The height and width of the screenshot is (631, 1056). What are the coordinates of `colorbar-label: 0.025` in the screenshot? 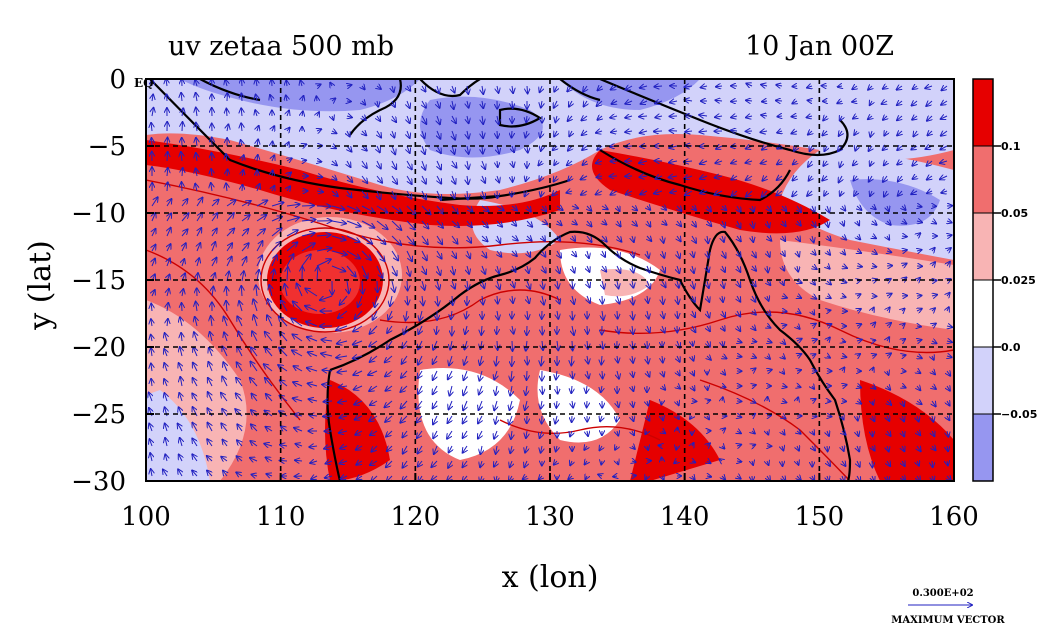 It's located at (1018, 280).